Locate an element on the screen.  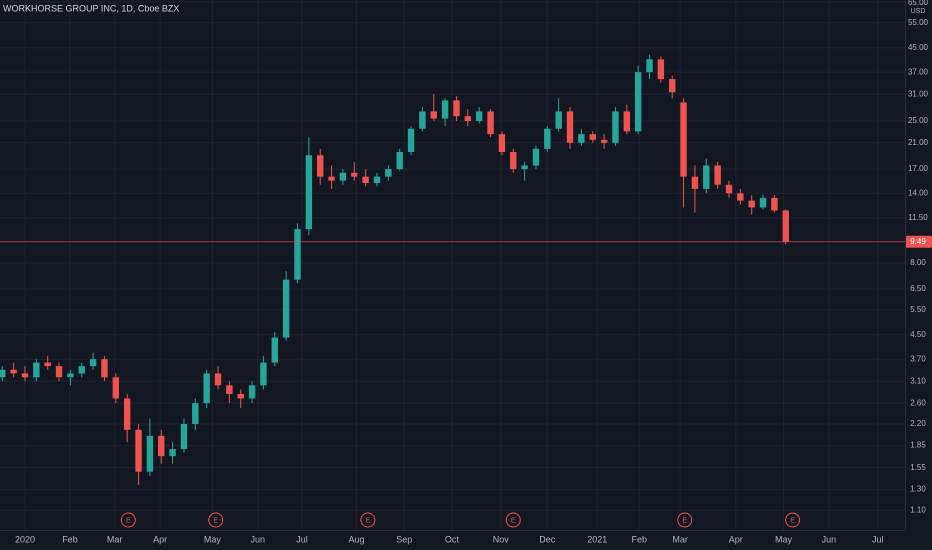
y-tick-label: 45.00 is located at coordinates (918, 47).